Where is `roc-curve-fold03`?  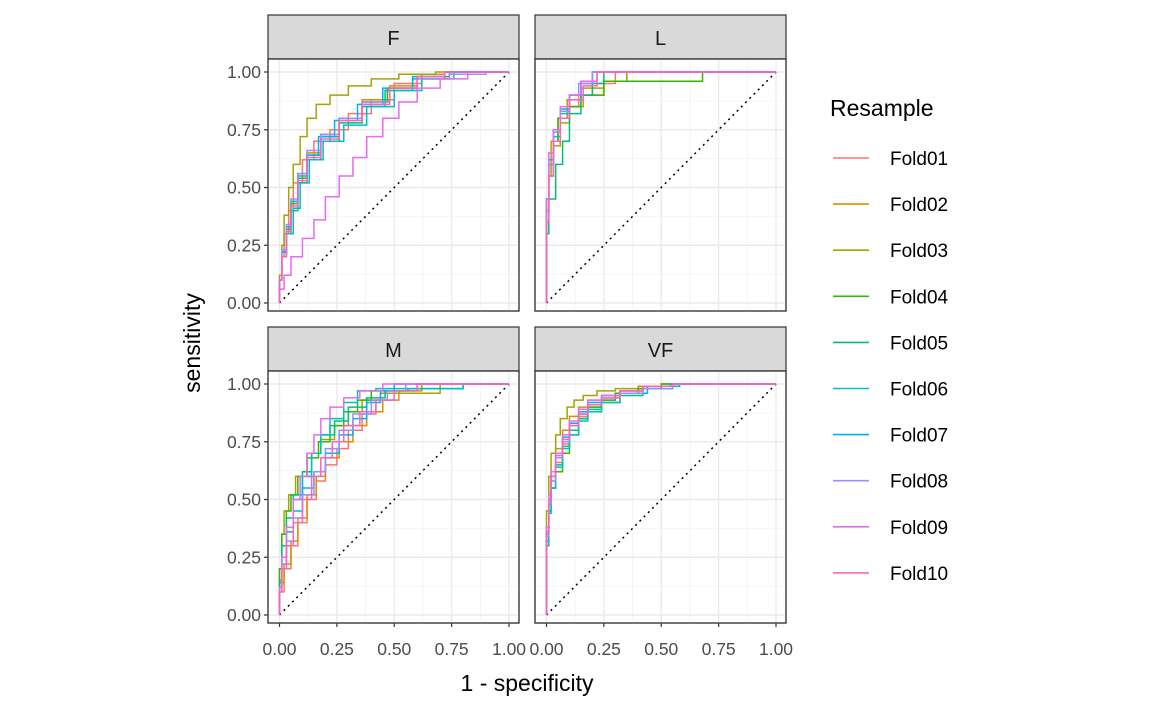
roc-curve-fold03 is located at coordinates (393, 187).